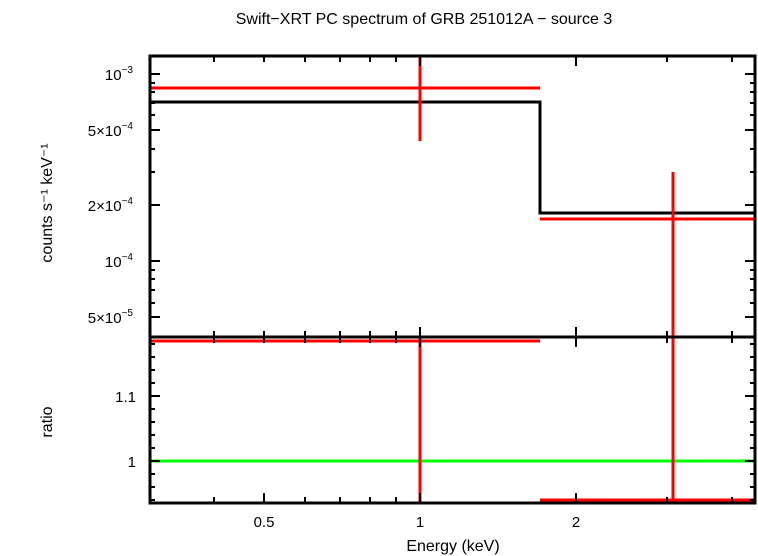  I want to click on y-axis-label-counts: counts s⁻¹ keV⁻¹, so click(47, 202).